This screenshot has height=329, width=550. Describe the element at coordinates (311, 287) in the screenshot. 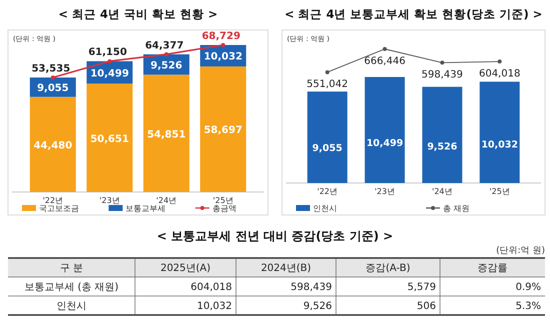

I see `text: 598,439` at that location.